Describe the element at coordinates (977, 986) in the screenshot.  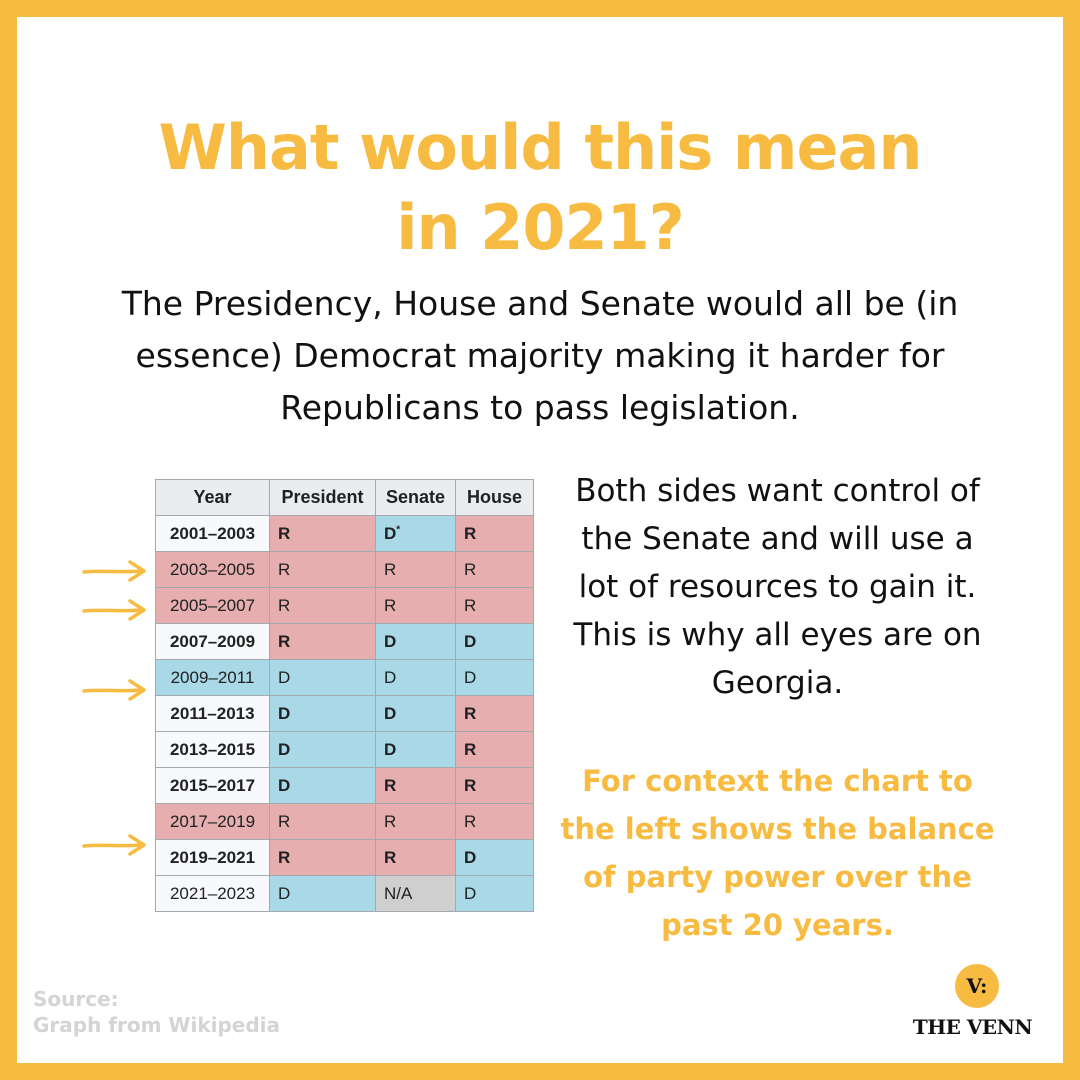
I see `venn-logo-mark: V:` at that location.